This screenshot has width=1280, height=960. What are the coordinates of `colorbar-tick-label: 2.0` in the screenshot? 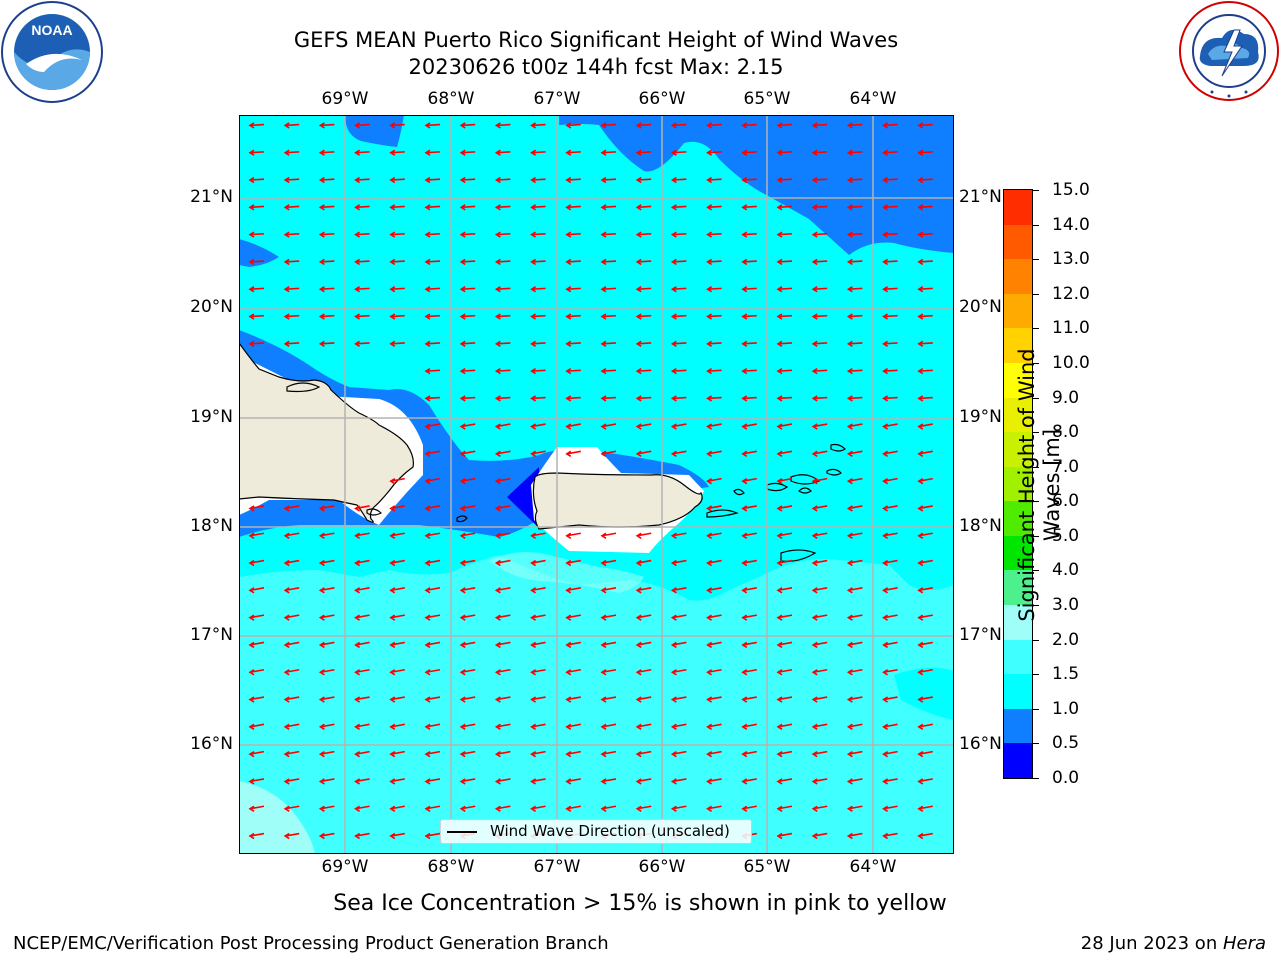 It's located at (1066, 639).